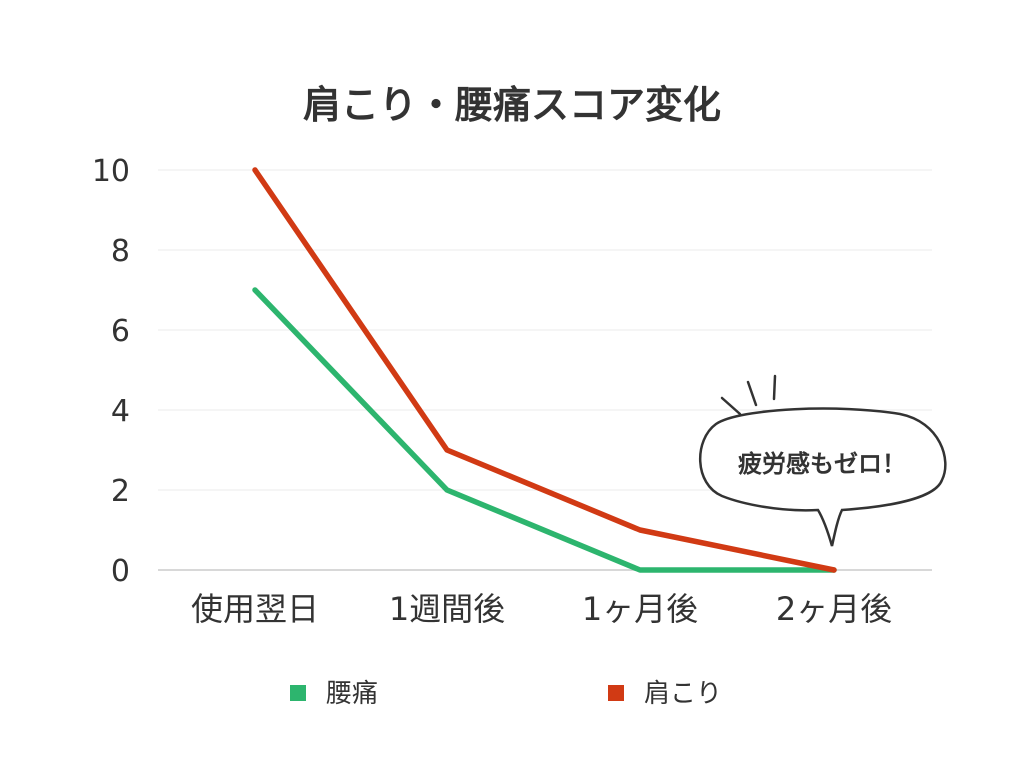 The width and height of the screenshot is (1024, 768). I want to click on callout-text: 疲労感もゼロ！, so click(822, 464).